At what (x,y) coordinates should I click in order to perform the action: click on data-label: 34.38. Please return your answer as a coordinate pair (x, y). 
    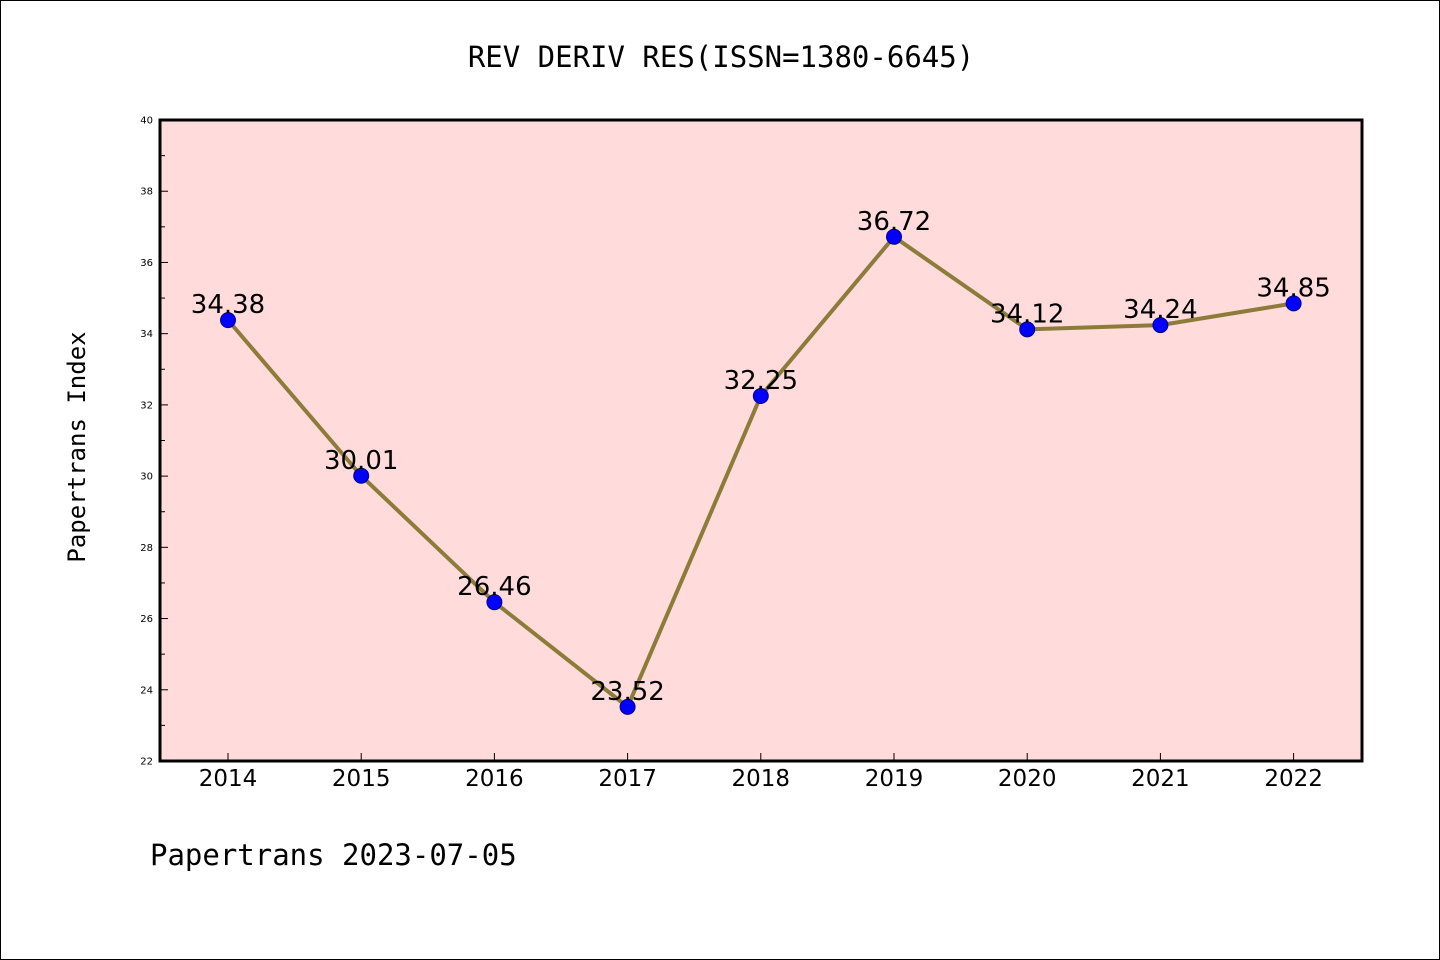
    Looking at the image, I should click on (228, 305).